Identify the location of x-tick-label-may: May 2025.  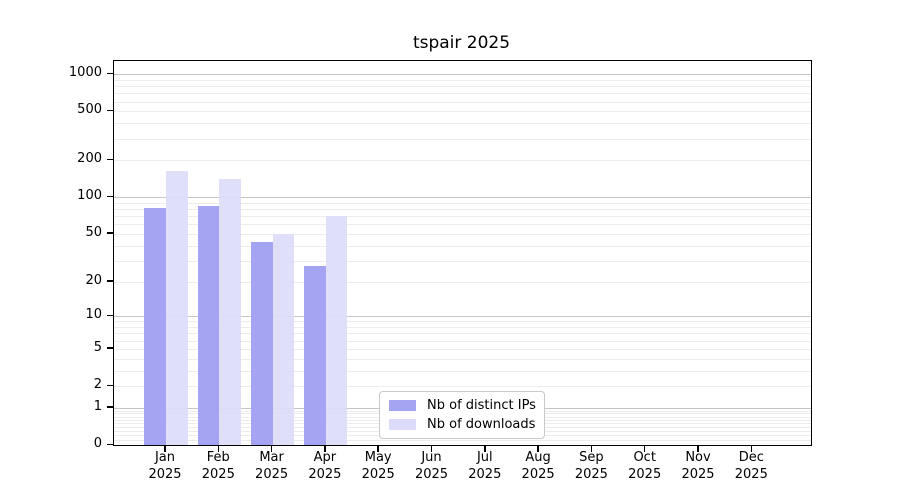
(378, 466).